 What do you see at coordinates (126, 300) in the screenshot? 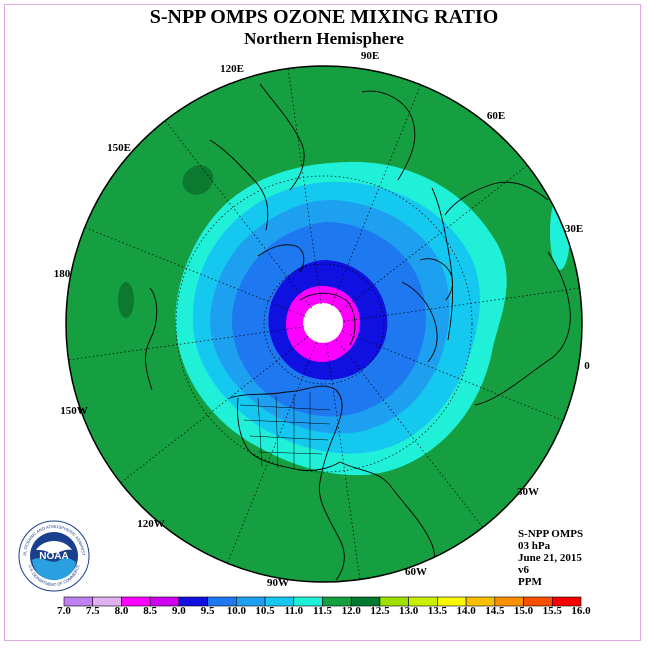
I see `ozone-patch-dark` at bounding box center [126, 300].